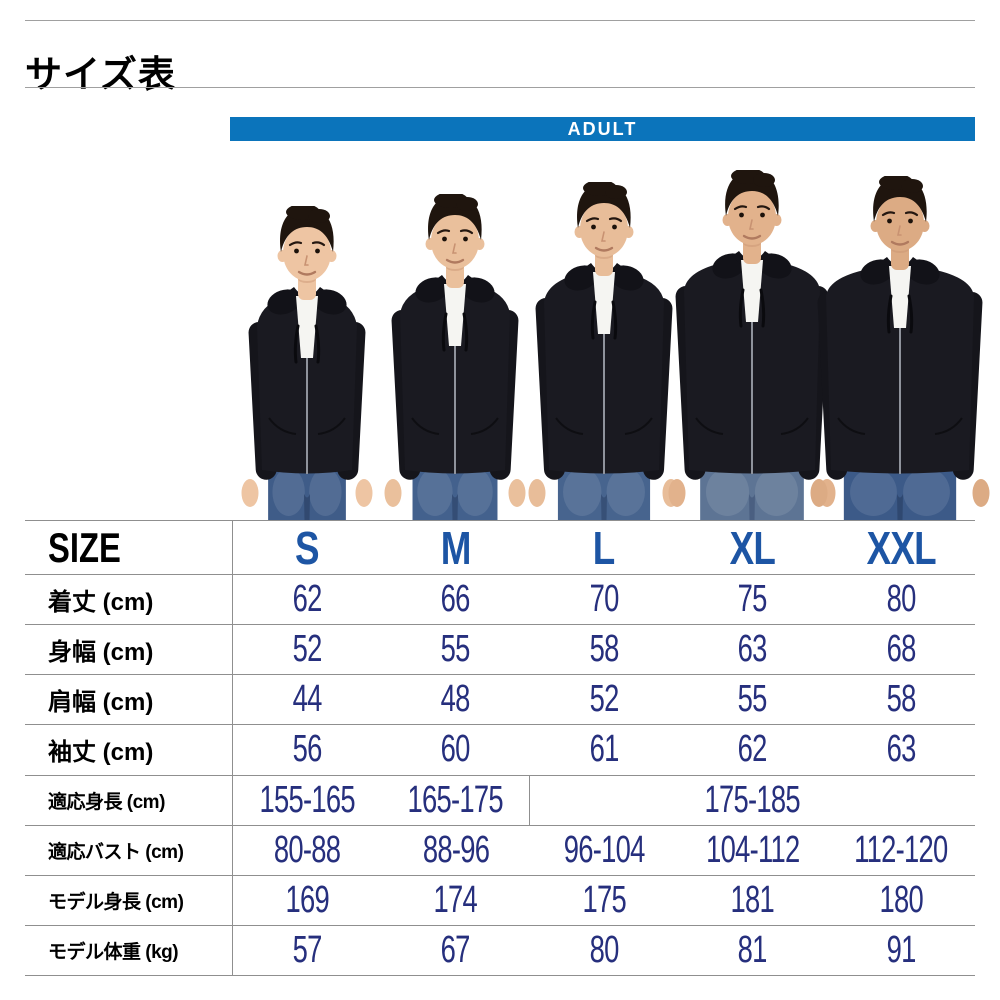 The width and height of the screenshot is (1000, 1000). I want to click on column-header-label: M, so click(456, 547).